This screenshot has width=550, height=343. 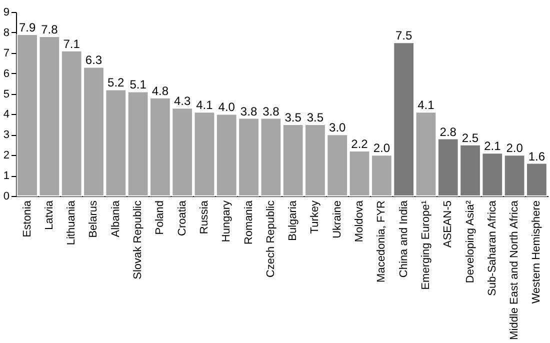 I want to click on x-tick-label: Lithuania, so click(x=72, y=223).